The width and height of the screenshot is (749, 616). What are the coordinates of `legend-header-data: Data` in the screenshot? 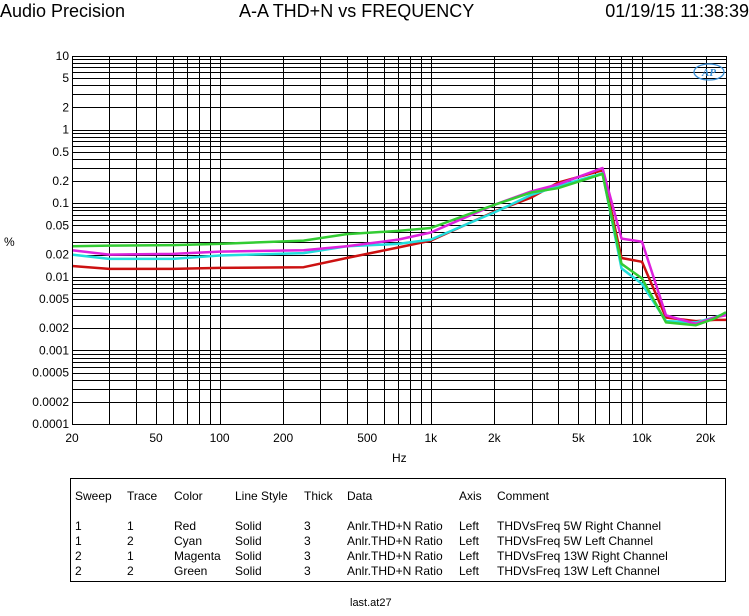 It's located at (360, 496).